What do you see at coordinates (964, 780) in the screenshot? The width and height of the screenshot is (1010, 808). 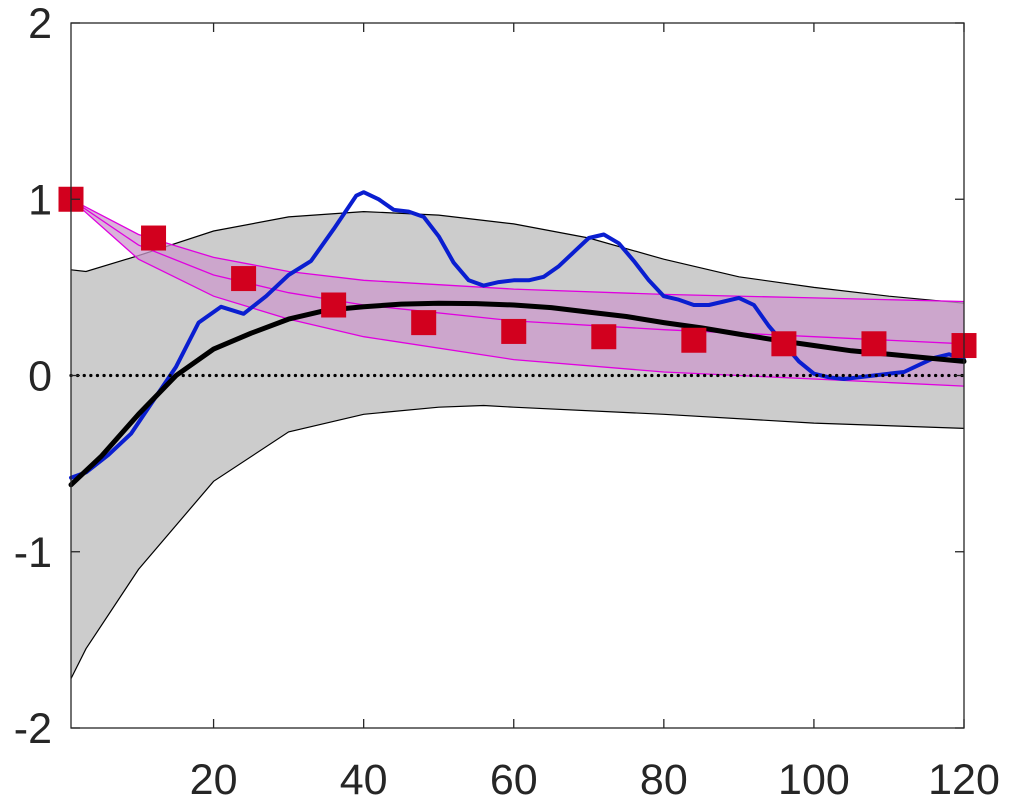 I see `x-tick-label: 120` at bounding box center [964, 780].